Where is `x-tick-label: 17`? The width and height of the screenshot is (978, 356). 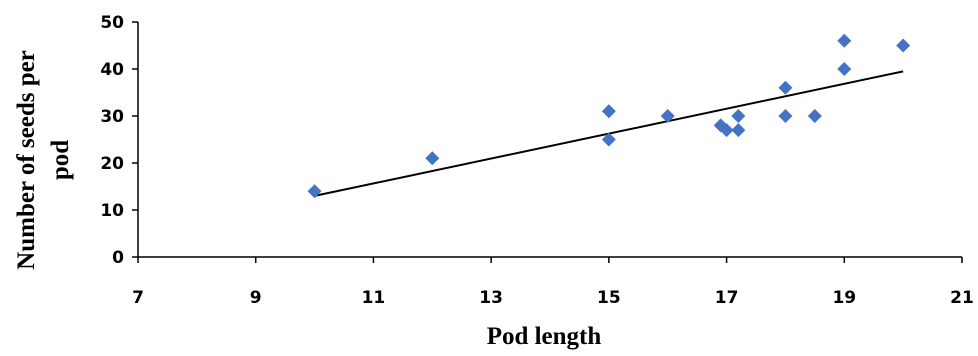
x-tick-label: 17 is located at coordinates (727, 298).